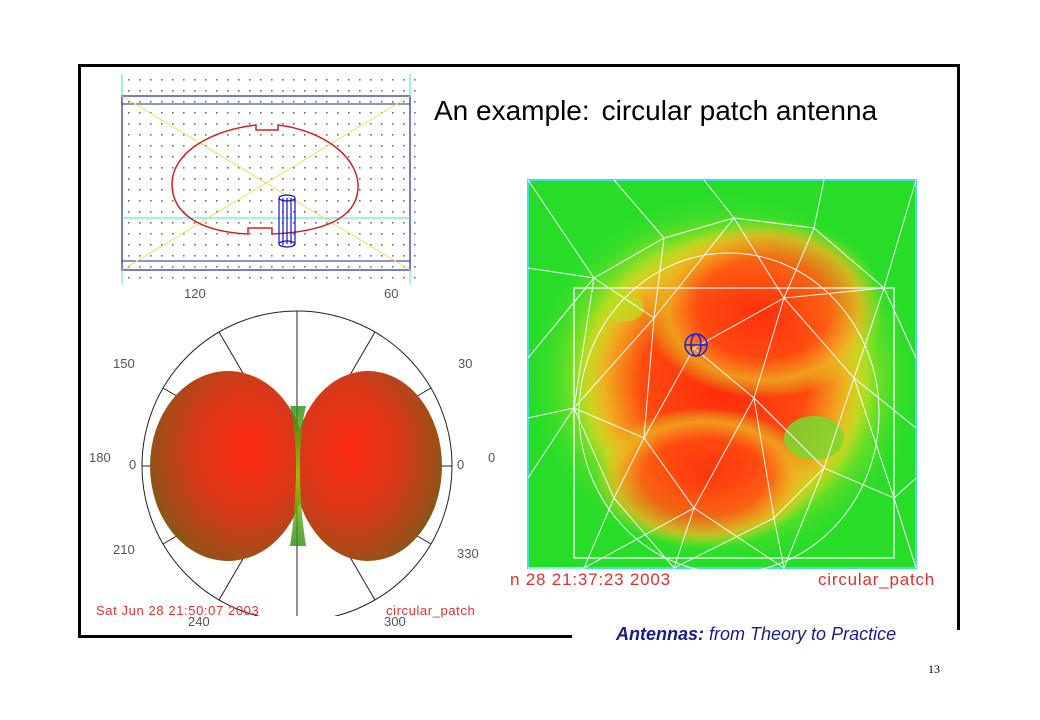 The height and width of the screenshot is (720, 1040). Describe the element at coordinates (512, 110) in the screenshot. I see `title-part1: An example:` at that location.